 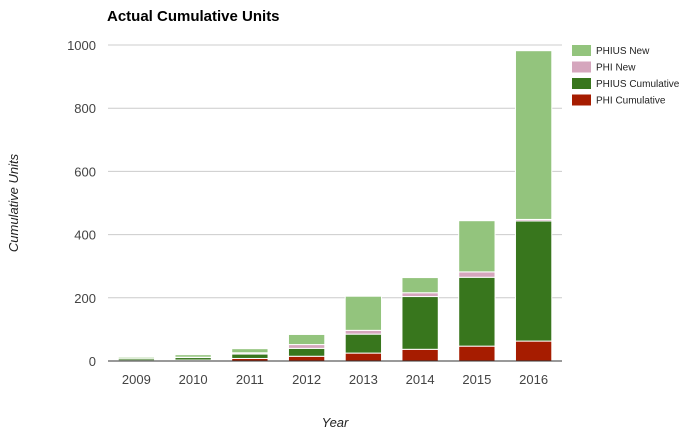 What do you see at coordinates (85, 235) in the screenshot?
I see `y-tick-label: 400` at bounding box center [85, 235].